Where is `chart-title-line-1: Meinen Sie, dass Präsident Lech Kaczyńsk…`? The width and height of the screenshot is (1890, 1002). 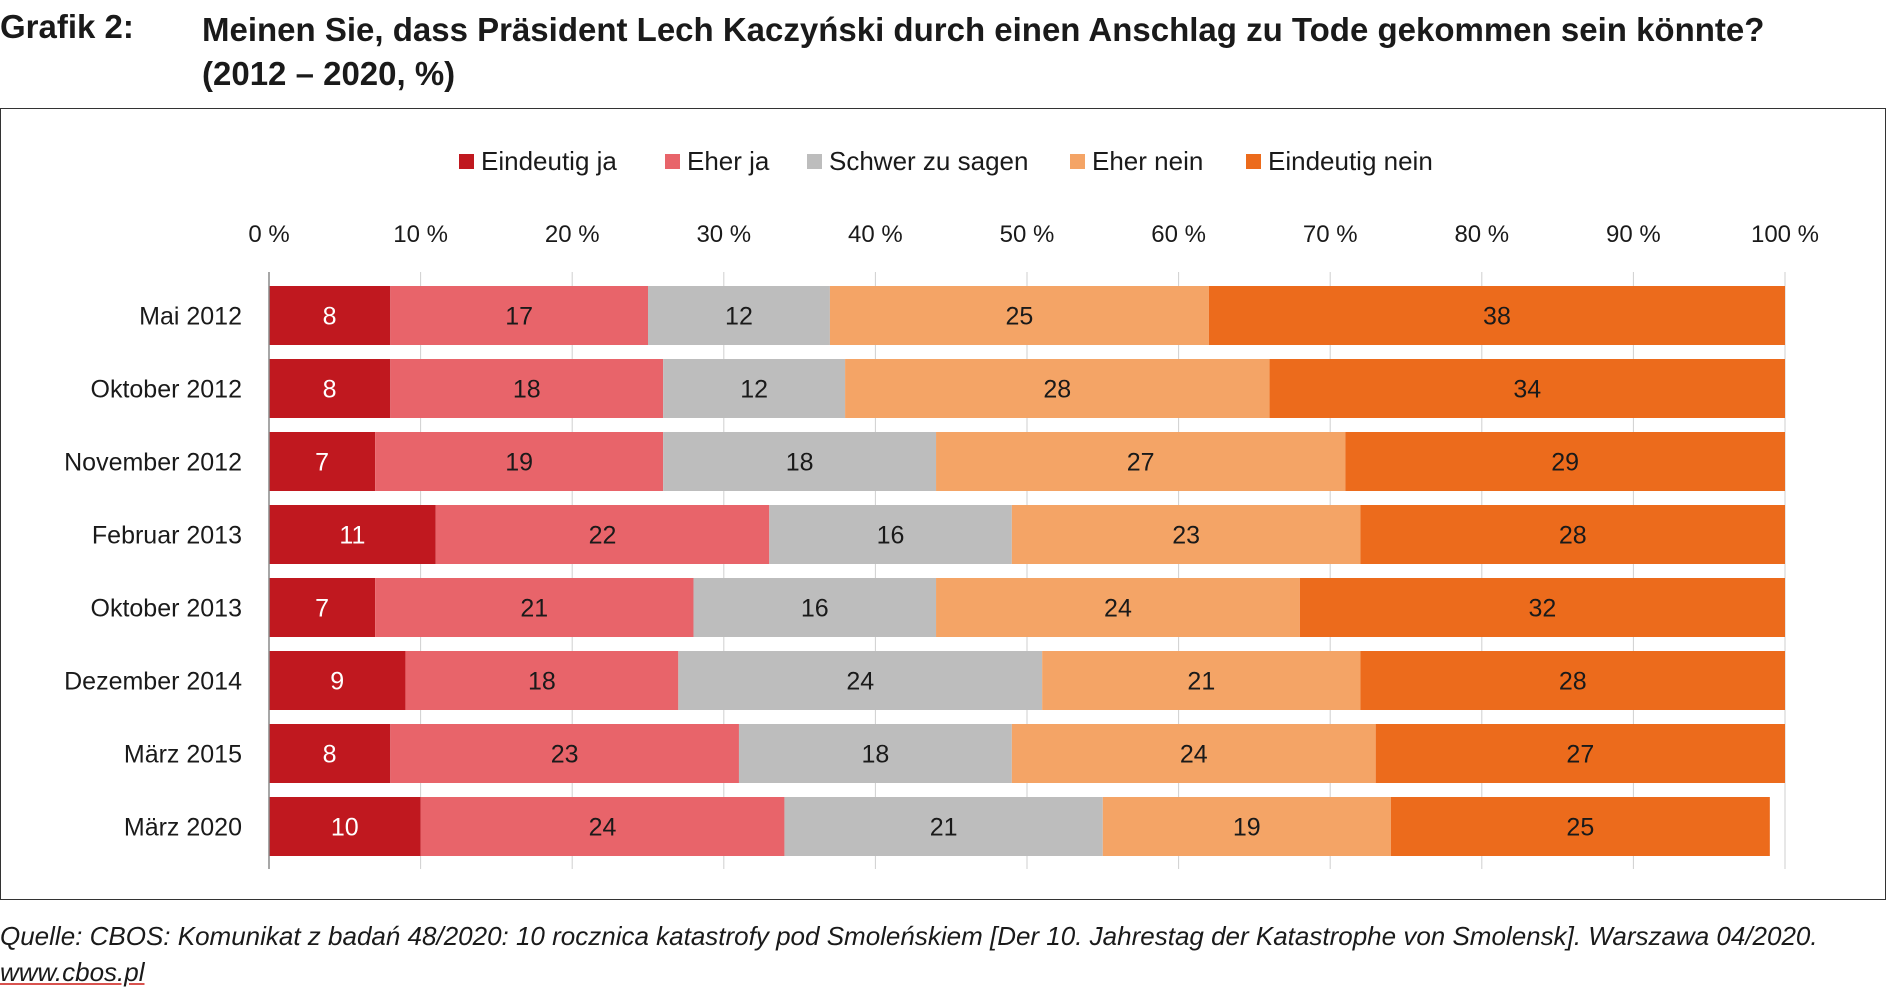 chart-title-line-1: Meinen Sie, dass Präsident Lech Kaczyńsk… is located at coordinates (983, 29).